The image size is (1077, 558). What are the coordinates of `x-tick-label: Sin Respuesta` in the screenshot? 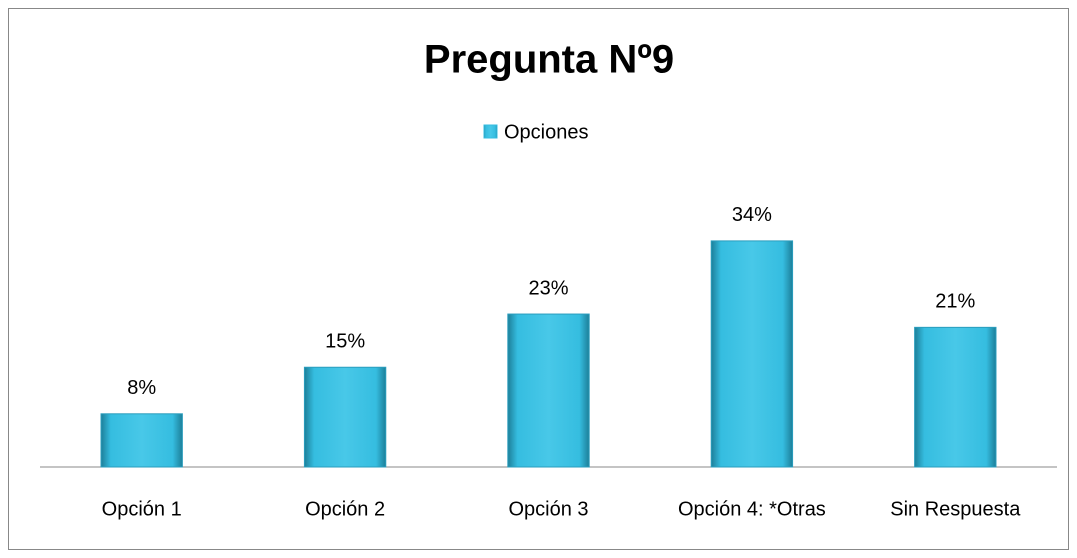 It's located at (955, 509).